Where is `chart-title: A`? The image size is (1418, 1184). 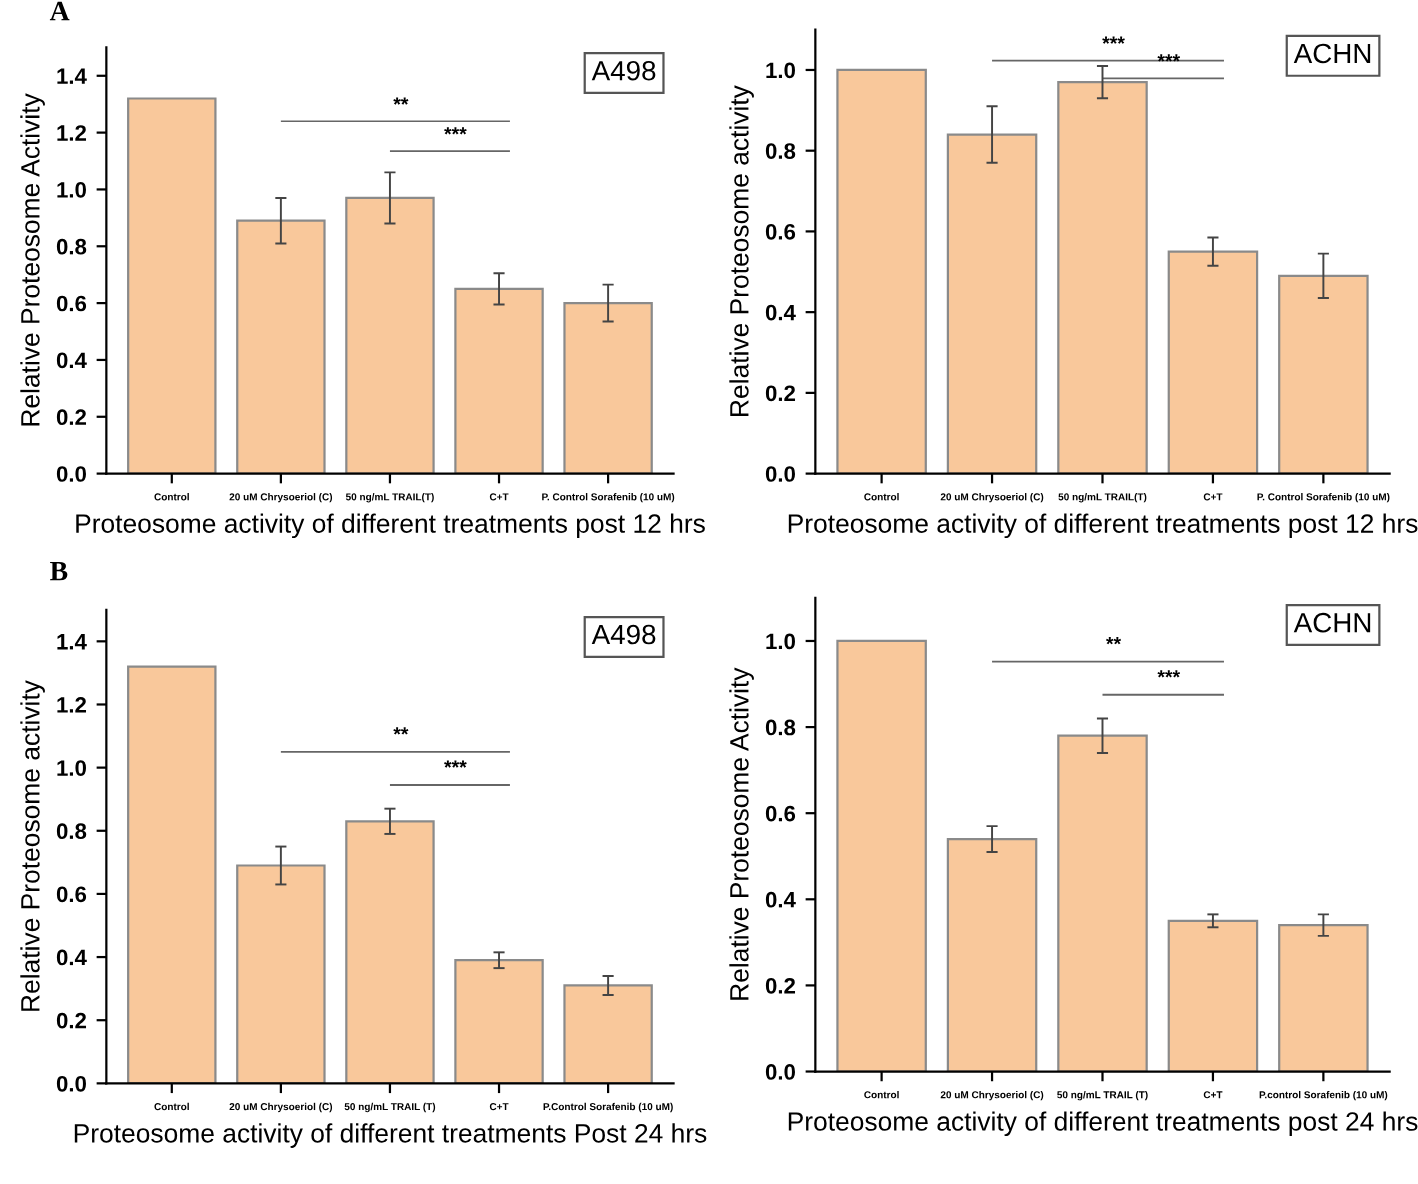
chart-title: A is located at coordinates (59, 11).